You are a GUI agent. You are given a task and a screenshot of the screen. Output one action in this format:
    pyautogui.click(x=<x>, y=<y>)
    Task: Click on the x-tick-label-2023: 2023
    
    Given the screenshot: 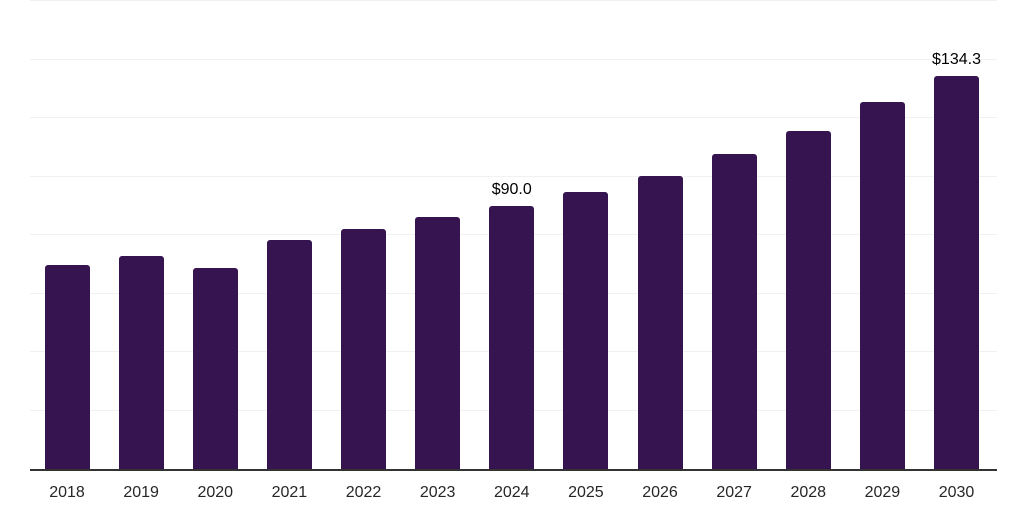 What is the action you would take?
    pyautogui.click(x=437, y=492)
    